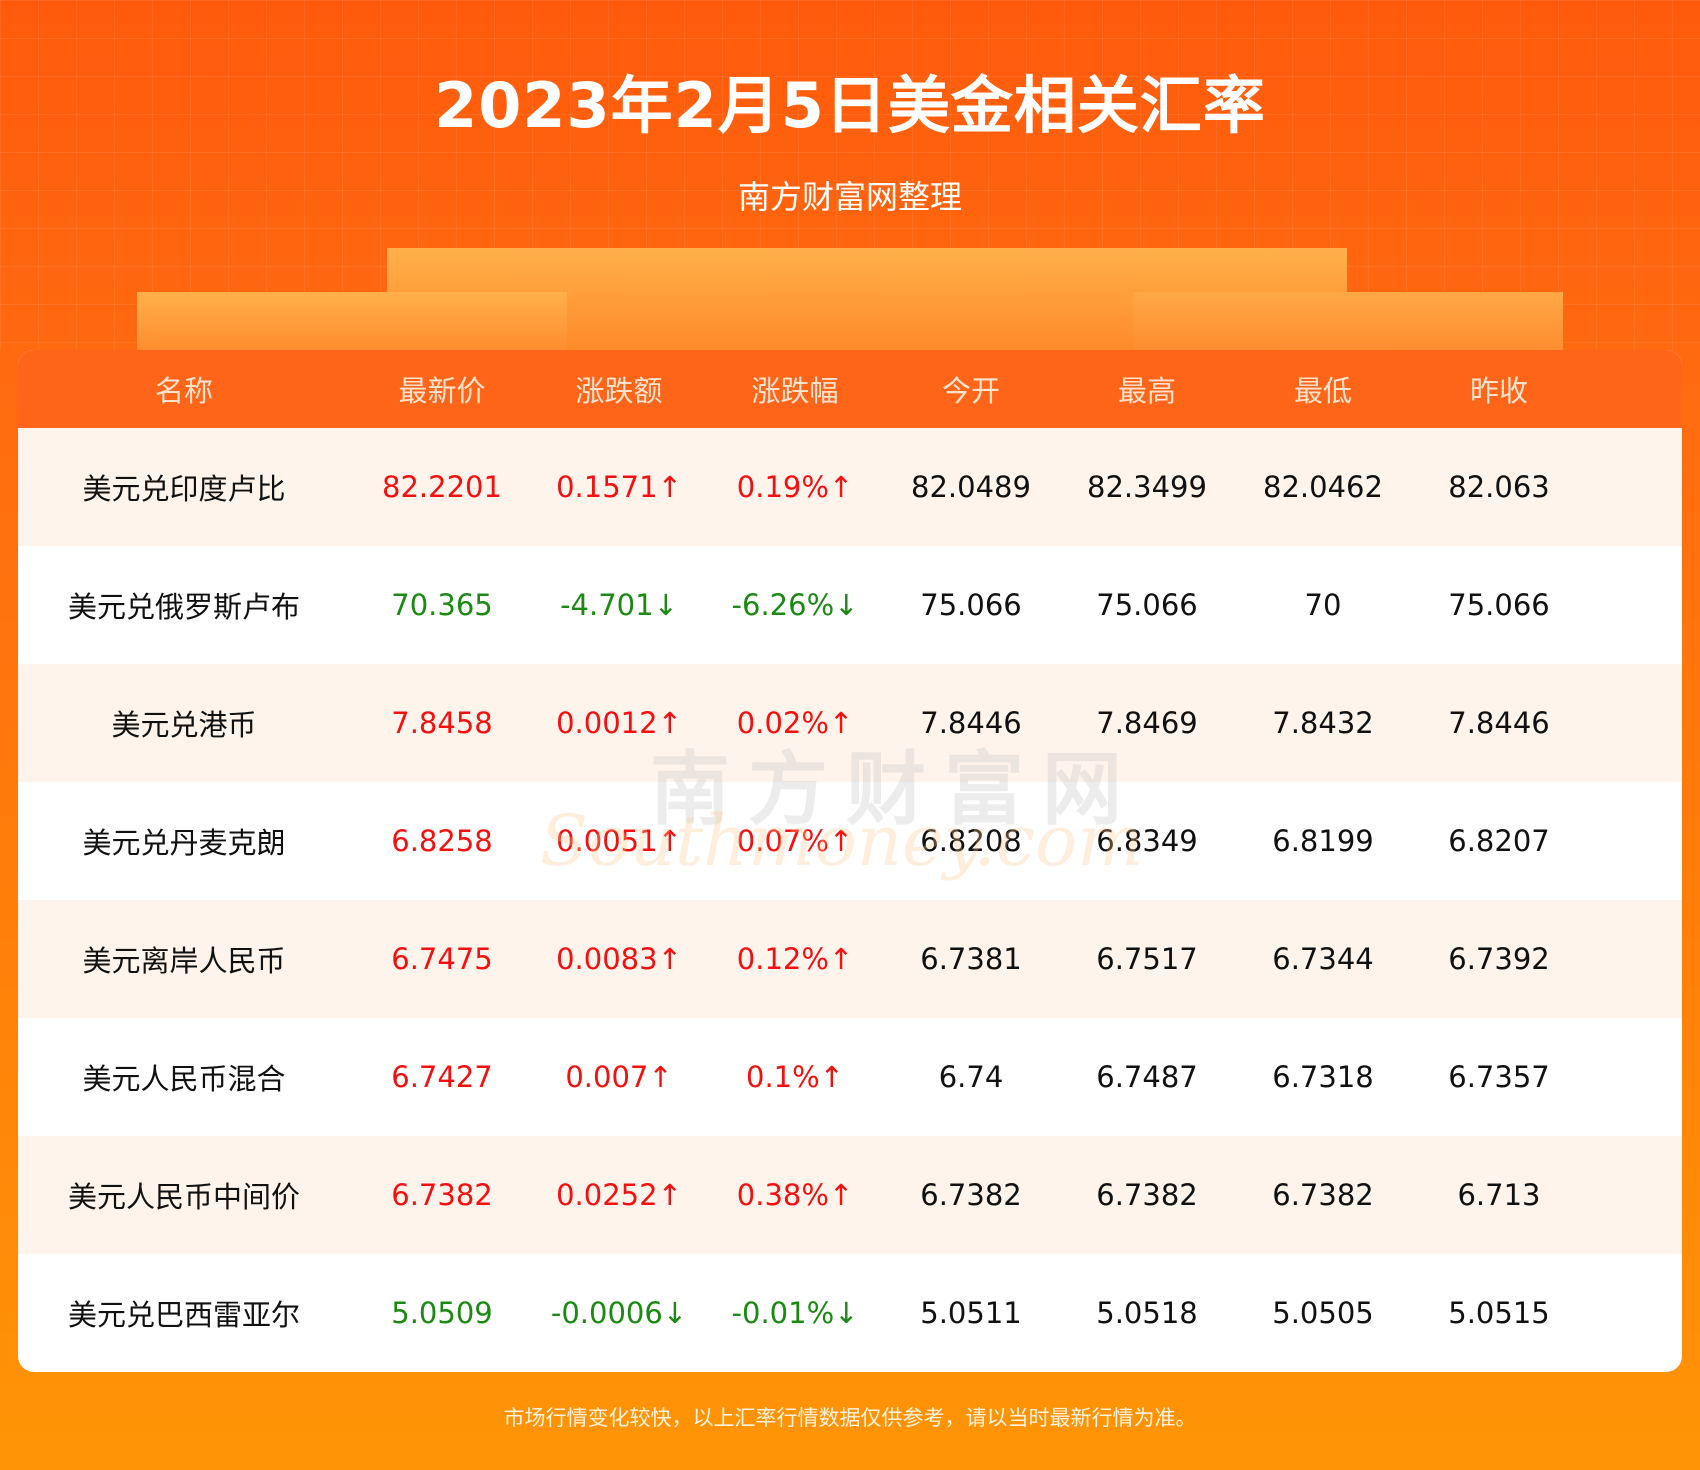  Describe the element at coordinates (183, 391) in the screenshot. I see `column-header: 名称` at that location.